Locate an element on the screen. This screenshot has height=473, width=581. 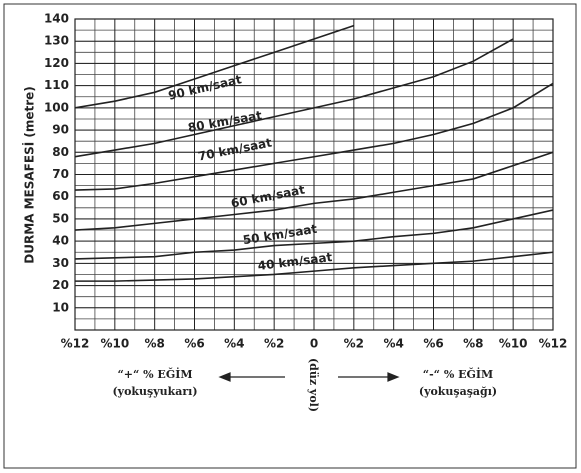
downhill-label: “-“ % EĞİM is located at coordinates (458, 374).